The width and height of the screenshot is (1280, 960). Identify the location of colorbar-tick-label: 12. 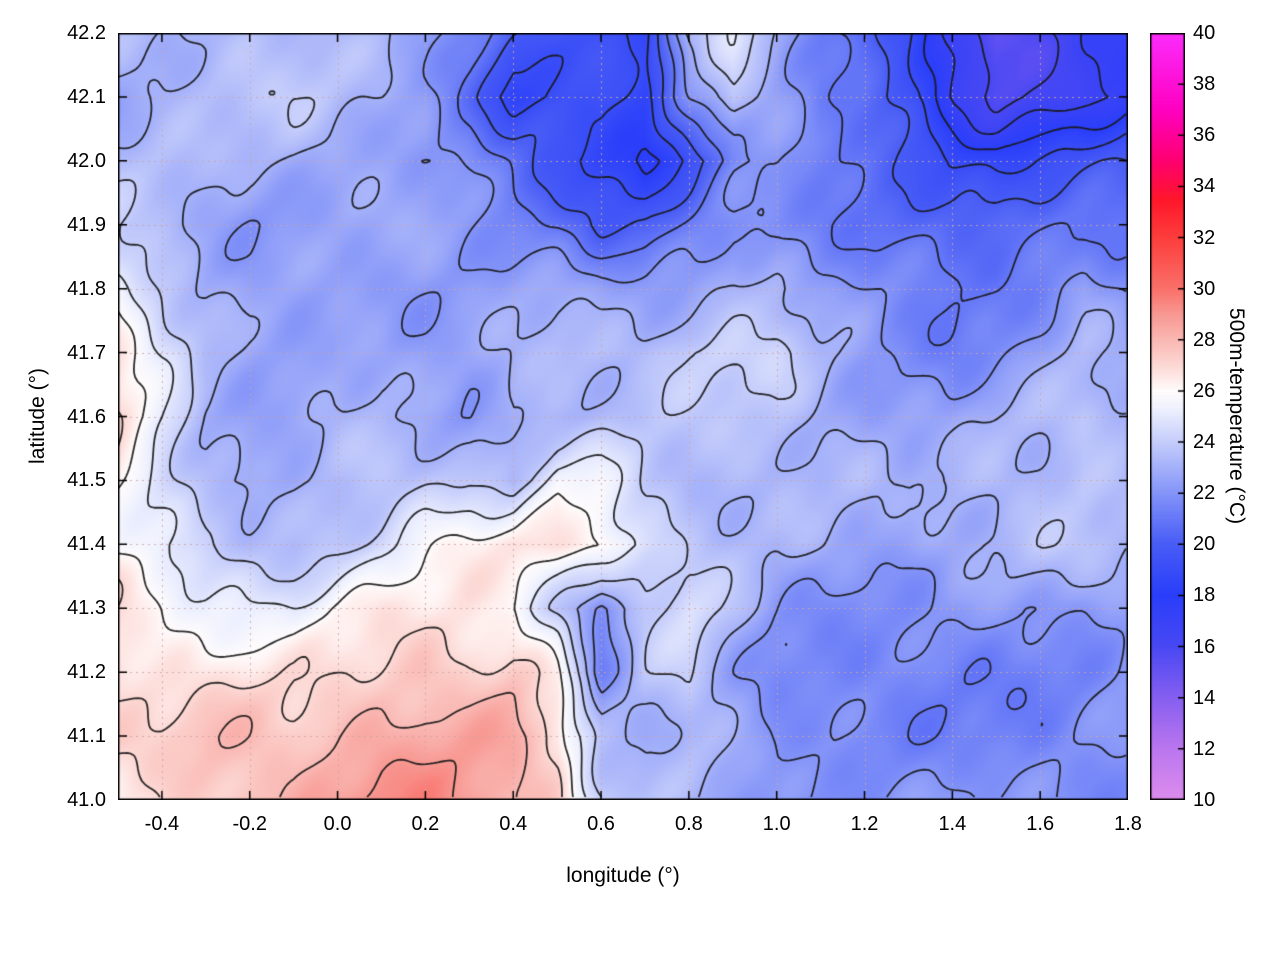
(1204, 748).